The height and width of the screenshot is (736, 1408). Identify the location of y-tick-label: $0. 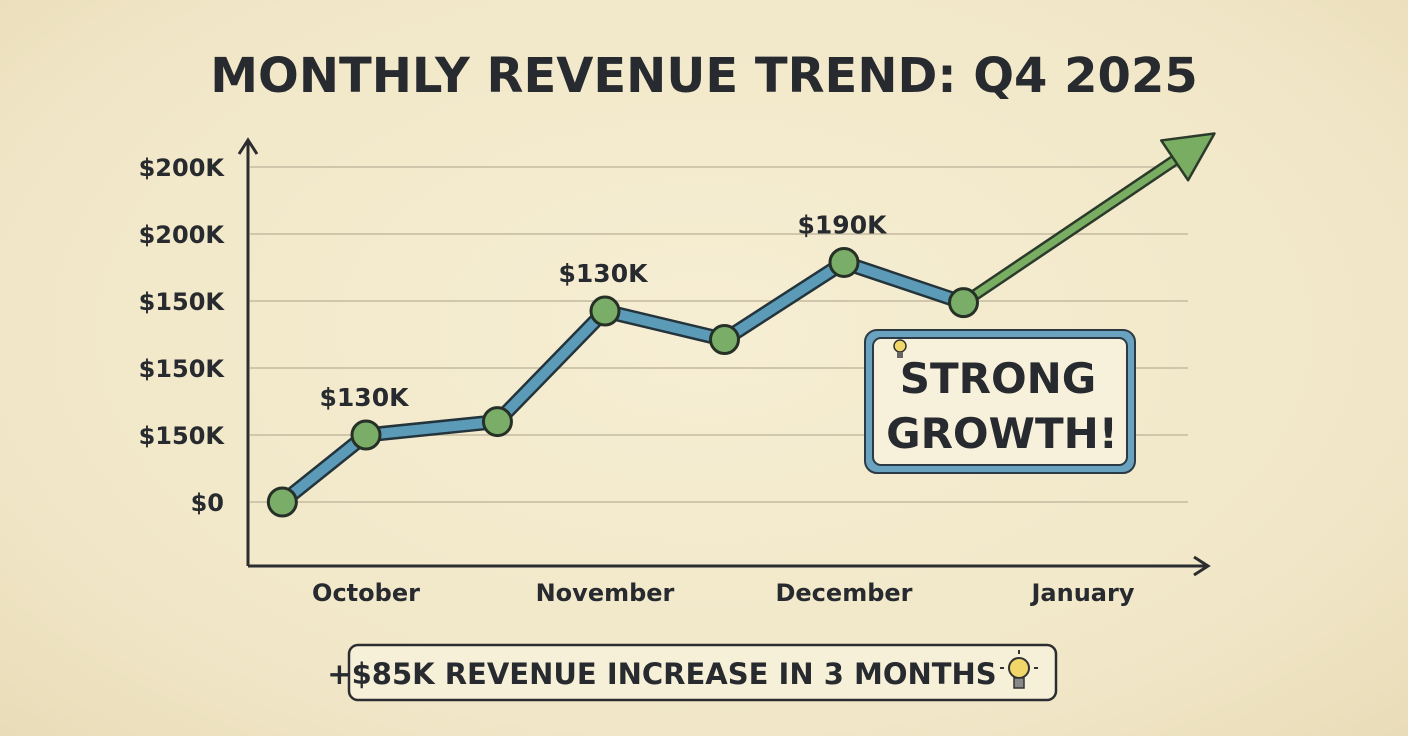
(207, 503).